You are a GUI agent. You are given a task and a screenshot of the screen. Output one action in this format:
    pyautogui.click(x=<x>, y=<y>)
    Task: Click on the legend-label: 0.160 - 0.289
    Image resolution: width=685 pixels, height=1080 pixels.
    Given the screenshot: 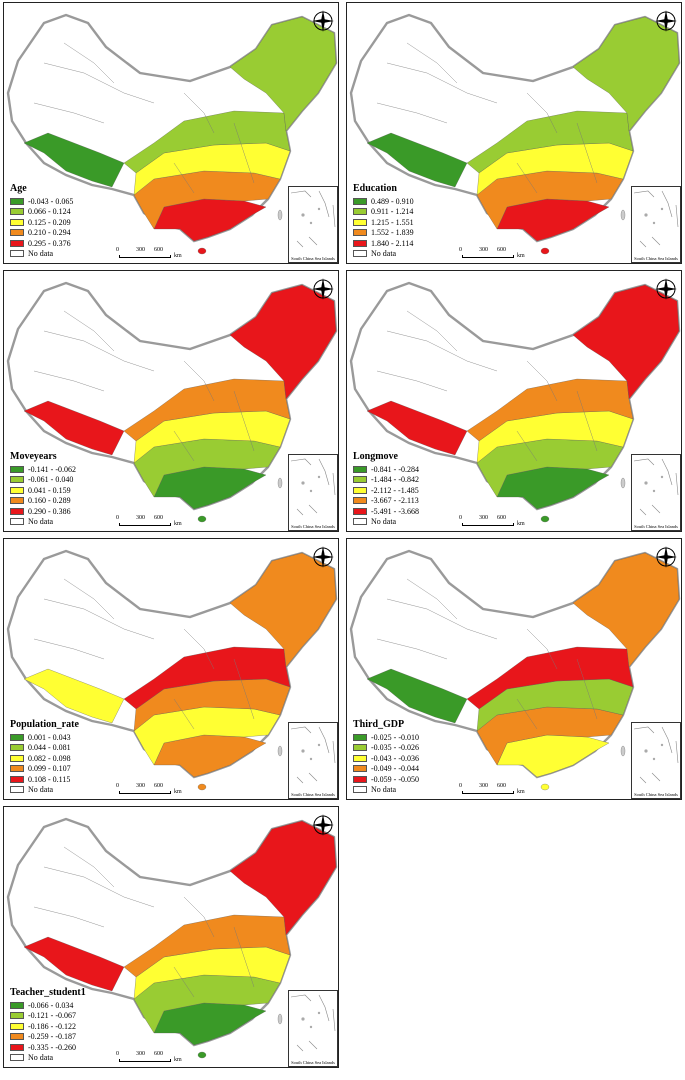 What is the action you would take?
    pyautogui.click(x=49, y=501)
    